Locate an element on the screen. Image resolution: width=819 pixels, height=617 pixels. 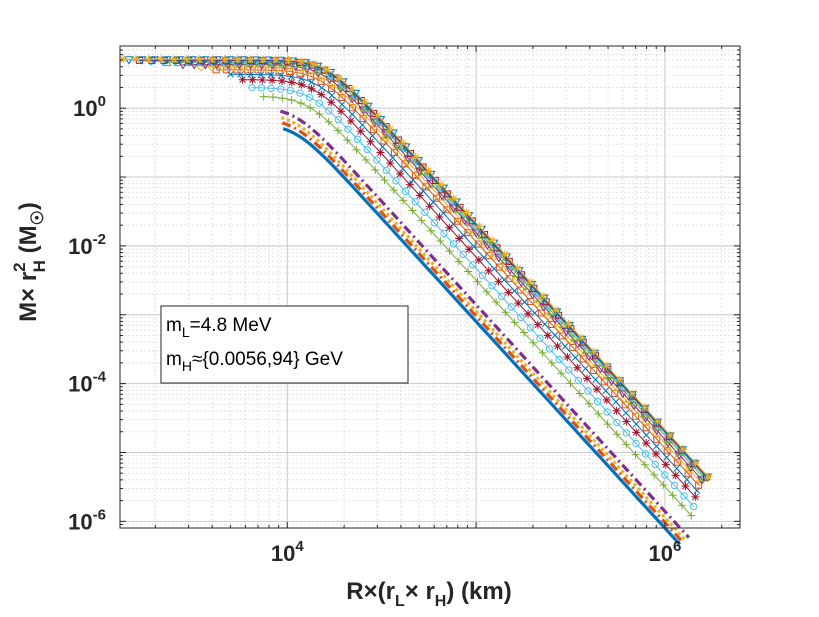
y-tick-label-1e-2: 10⁻² is located at coordinates (87, 245).